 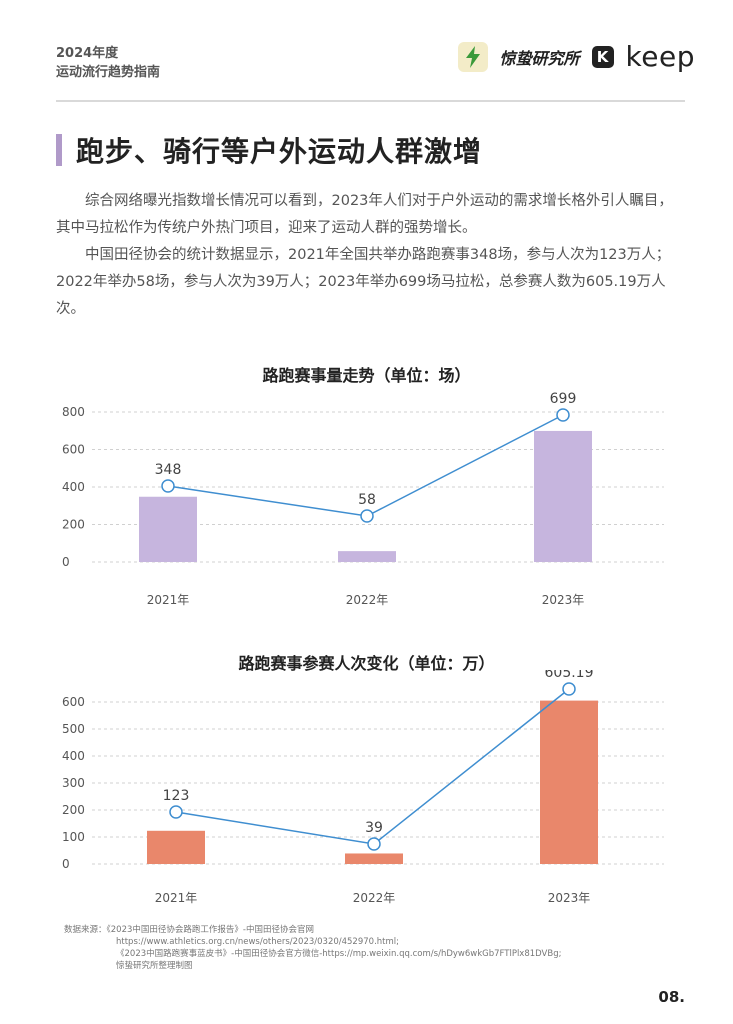 What do you see at coordinates (59, 150) in the screenshot?
I see `section-accent-bar` at bounding box center [59, 150].